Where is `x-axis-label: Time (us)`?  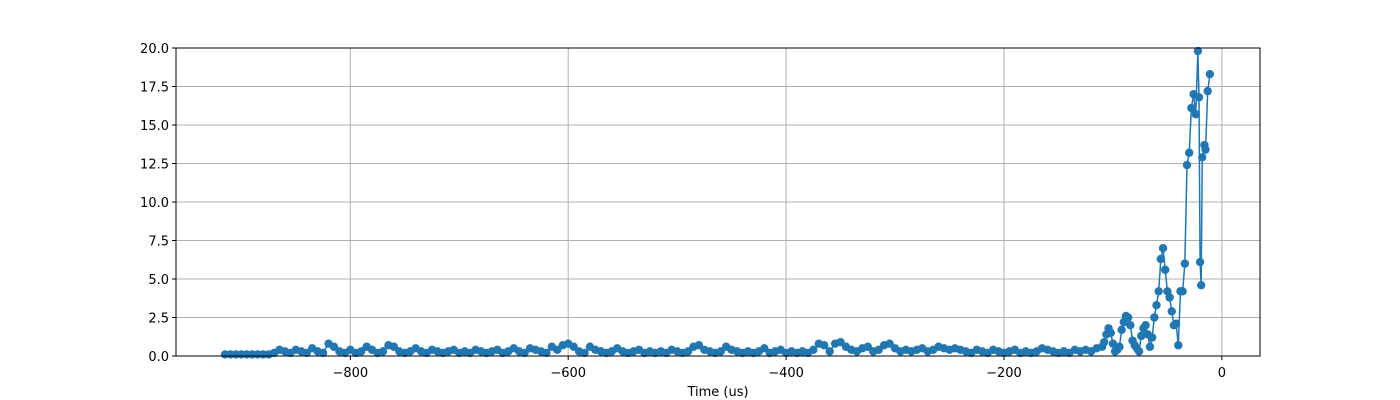 x-axis-label: Time (us) is located at coordinates (717, 392).